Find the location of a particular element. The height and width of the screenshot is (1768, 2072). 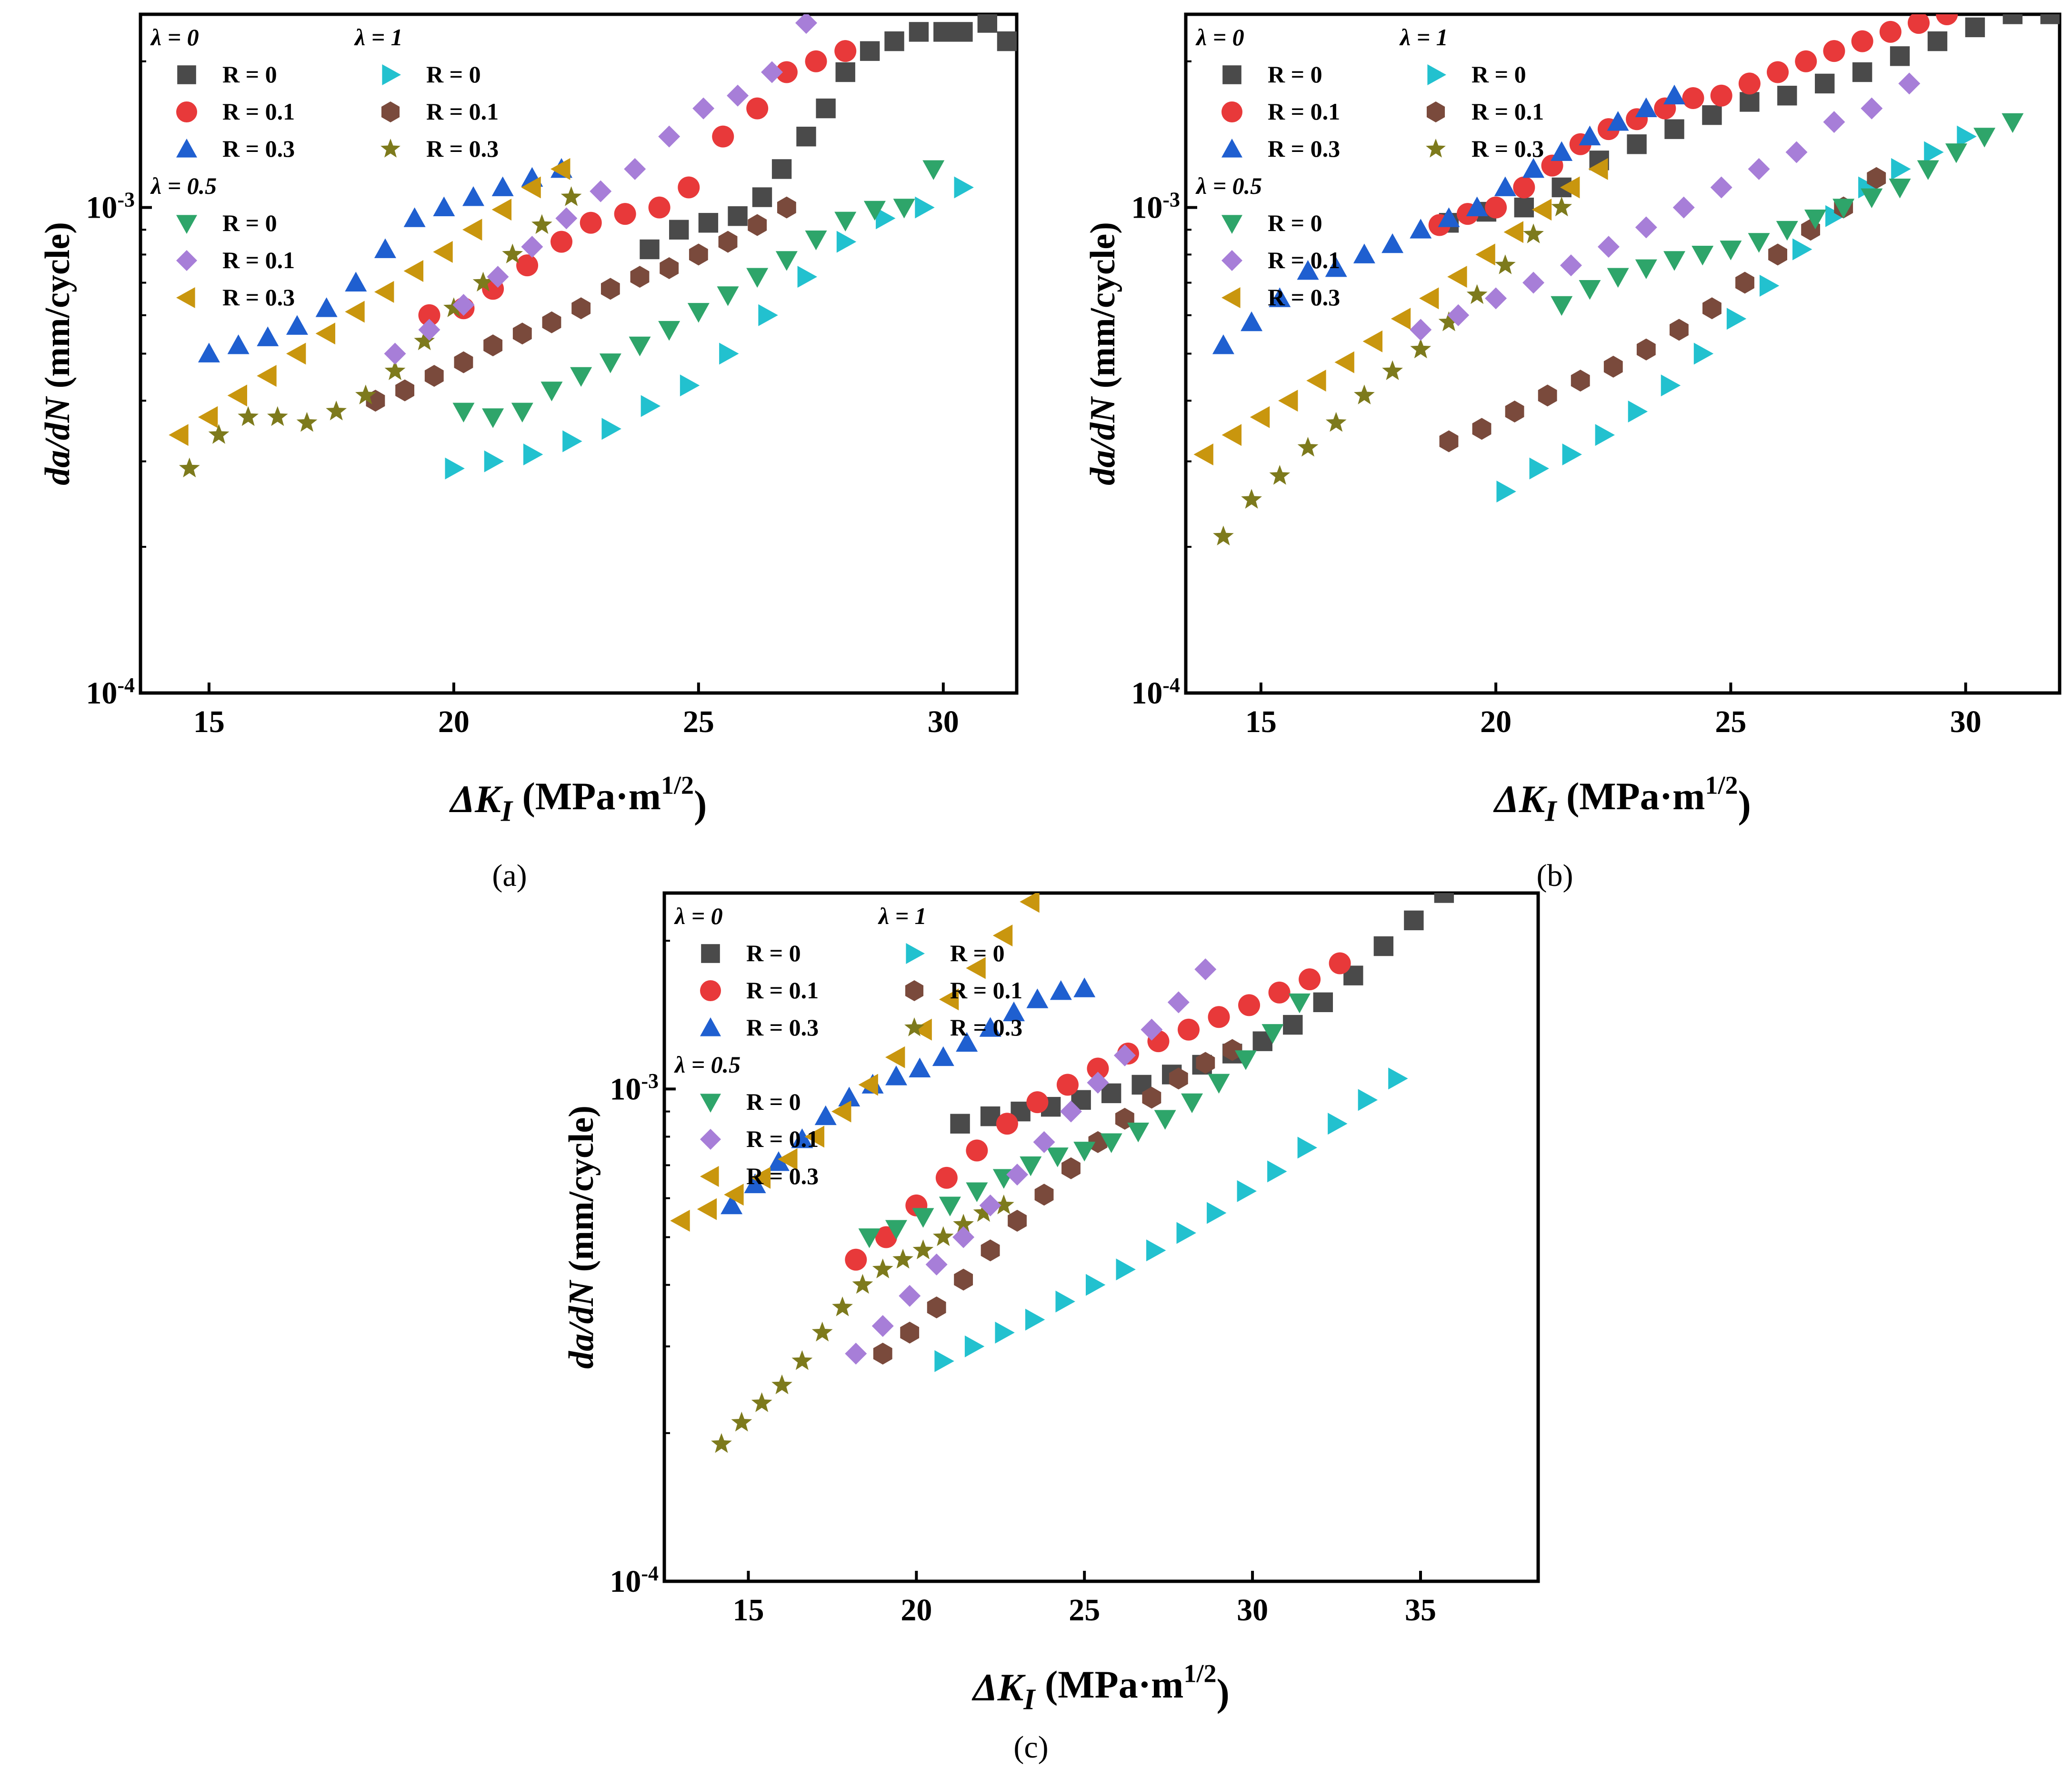

panel-label: (c) is located at coordinates (1030, 1748).